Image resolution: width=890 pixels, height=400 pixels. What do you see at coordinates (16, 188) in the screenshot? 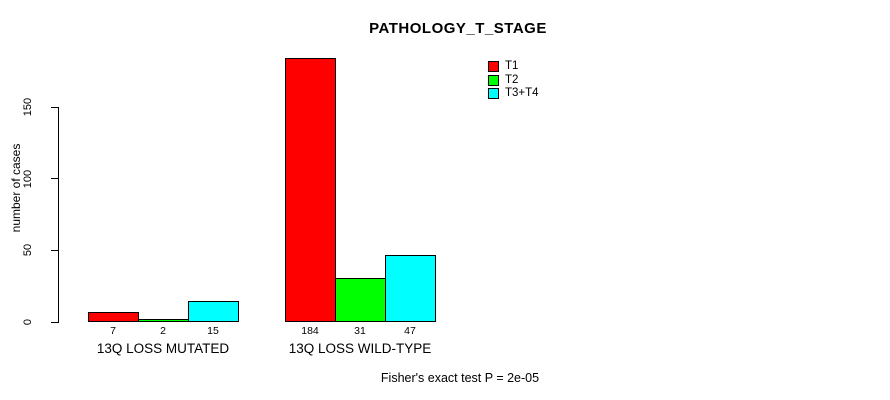
I see `y-axis-title: number of cases` at bounding box center [16, 188].